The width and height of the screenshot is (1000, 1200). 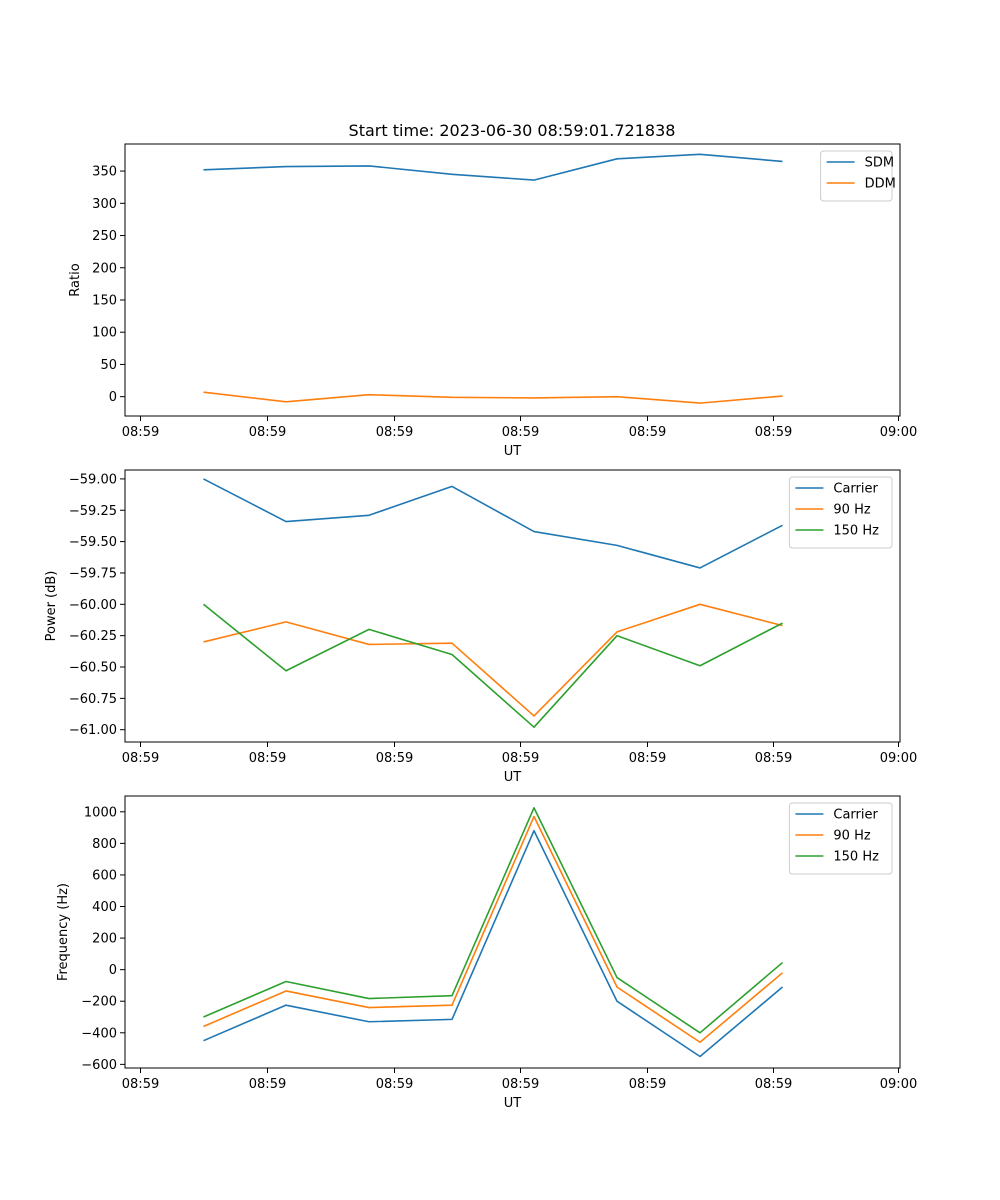 What do you see at coordinates (104, 333) in the screenshot?
I see `y-tick-label: 100` at bounding box center [104, 333].